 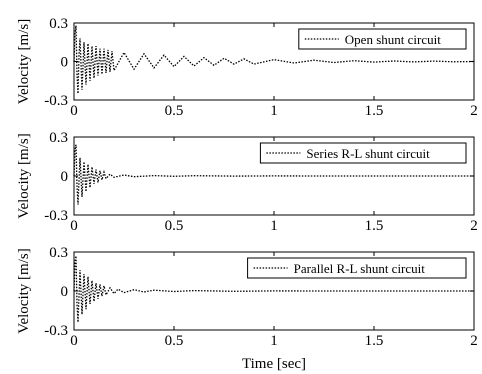 What do you see at coordinates (393, 39) in the screenshot?
I see `legend-label: Open shunt circuit` at bounding box center [393, 39].